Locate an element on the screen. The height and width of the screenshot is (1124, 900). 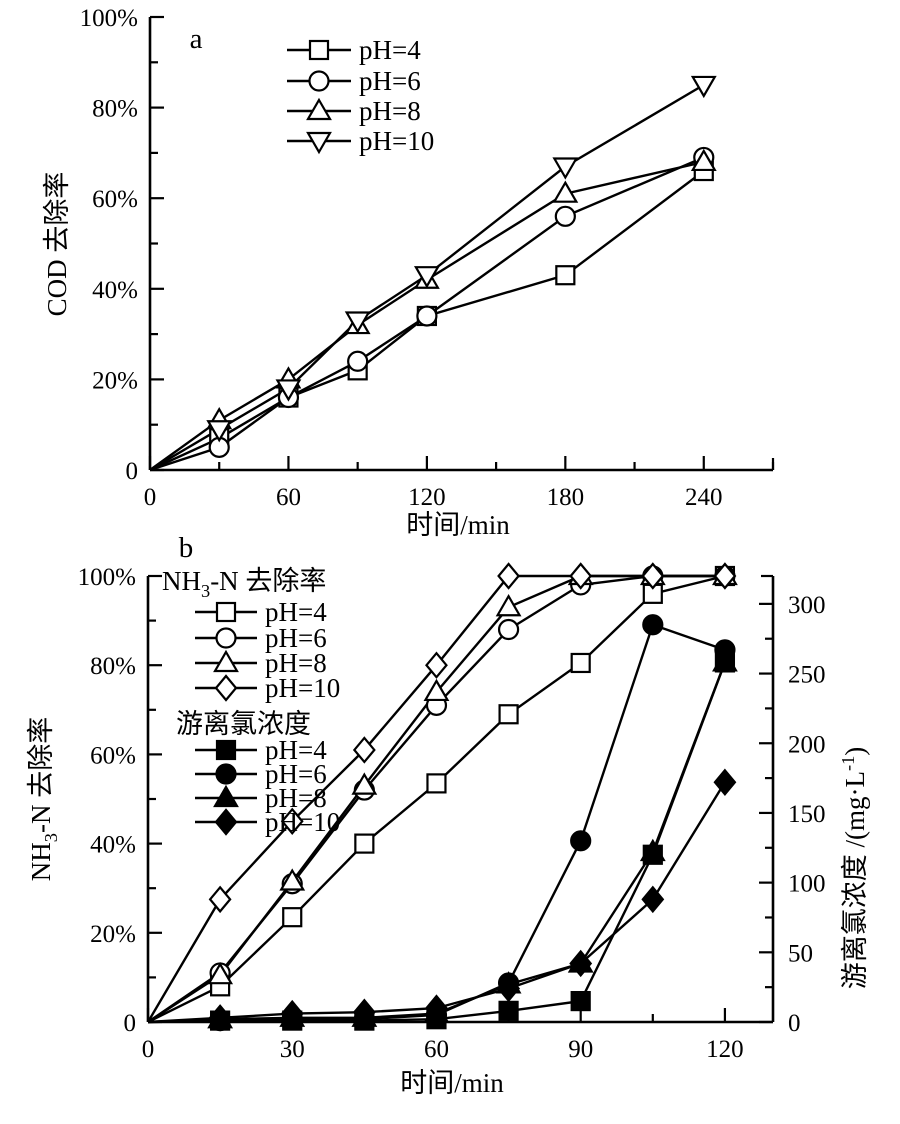
legend-group-1: pH=4pH=6pH=8pH=10 is located at coordinates (360, 95).